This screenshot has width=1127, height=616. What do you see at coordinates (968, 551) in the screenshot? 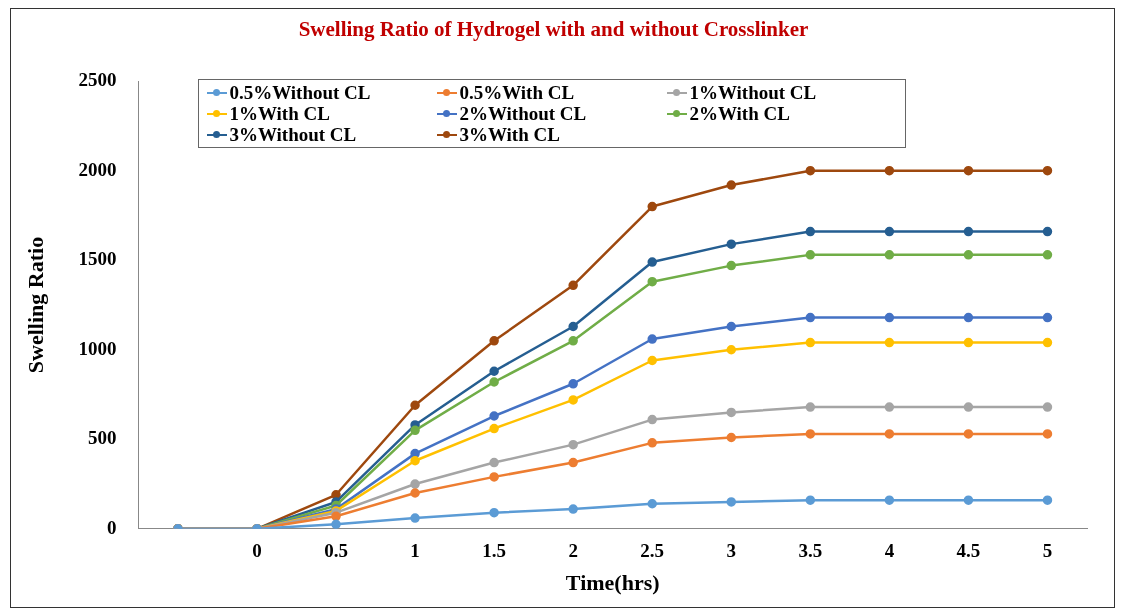
I see `x-tick-label: 4.5` at bounding box center [968, 551].